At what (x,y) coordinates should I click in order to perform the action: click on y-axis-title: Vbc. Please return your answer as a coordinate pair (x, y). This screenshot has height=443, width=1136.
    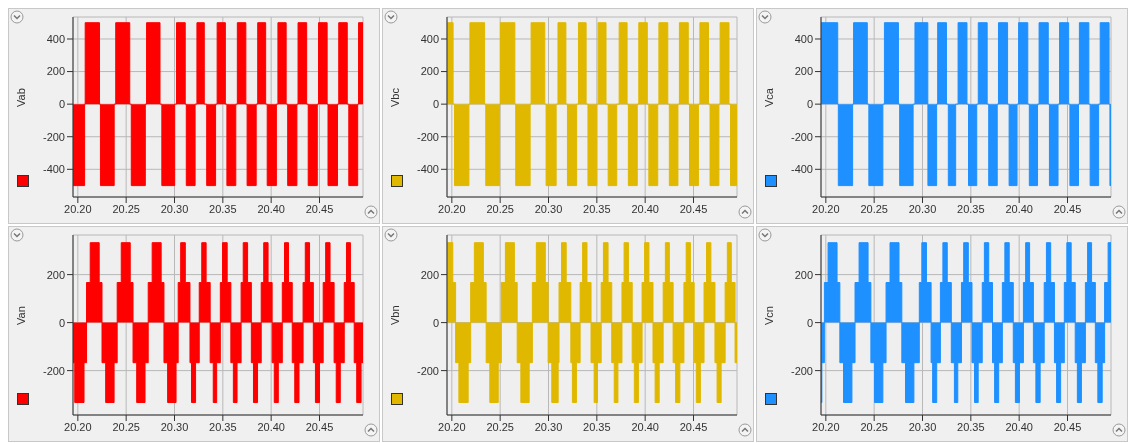
    Looking at the image, I should click on (394, 97).